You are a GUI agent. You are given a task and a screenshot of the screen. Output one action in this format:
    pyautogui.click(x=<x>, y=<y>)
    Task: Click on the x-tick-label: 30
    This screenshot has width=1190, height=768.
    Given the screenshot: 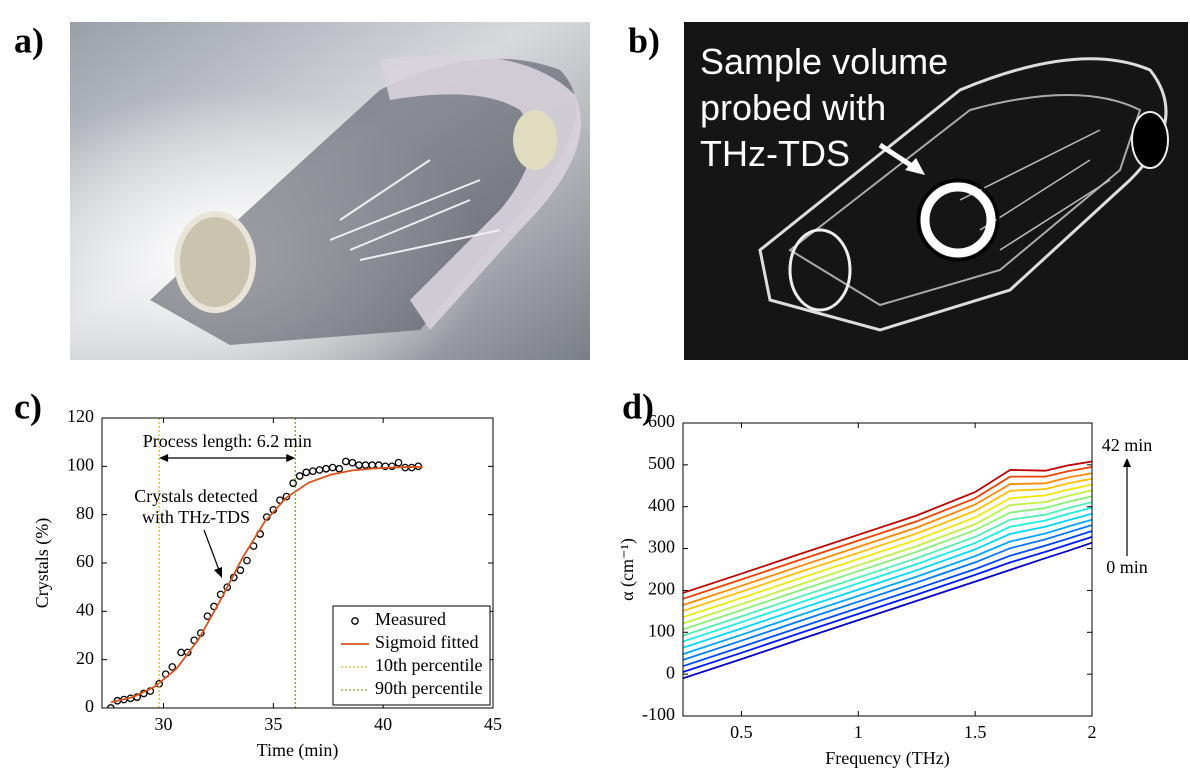 What is the action you would take?
    pyautogui.click(x=164, y=724)
    